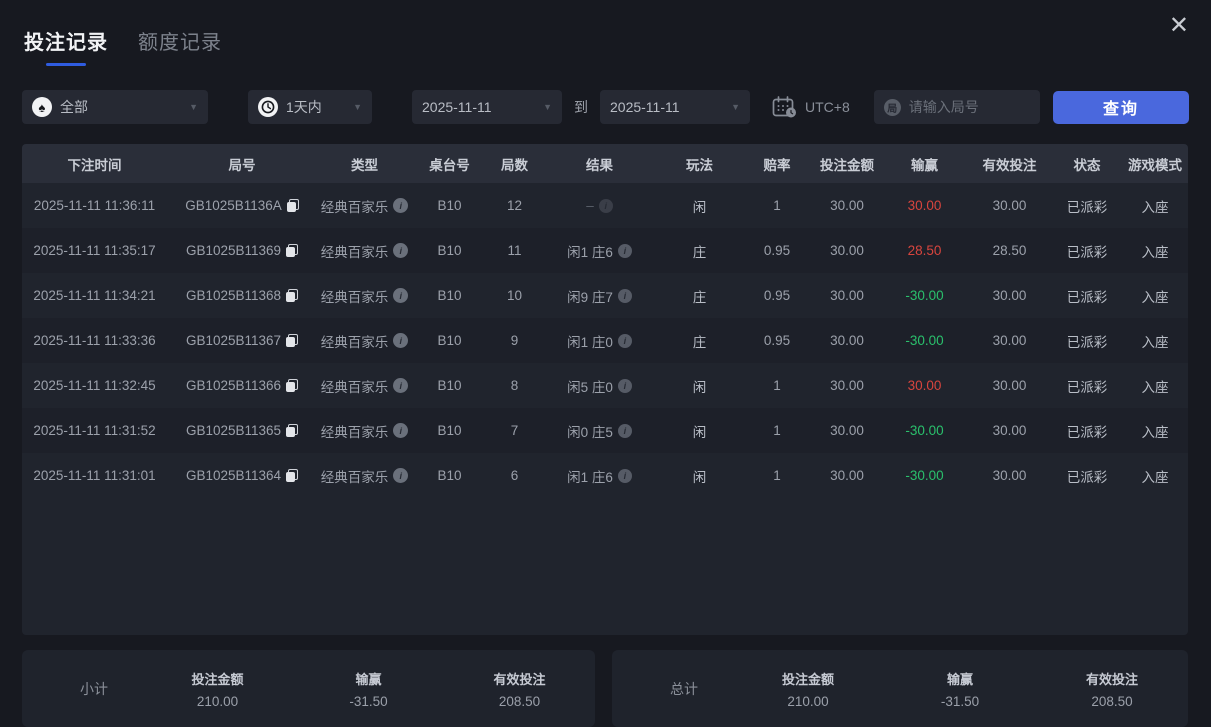  I want to click on subtotal-label: 小计, so click(94, 688).